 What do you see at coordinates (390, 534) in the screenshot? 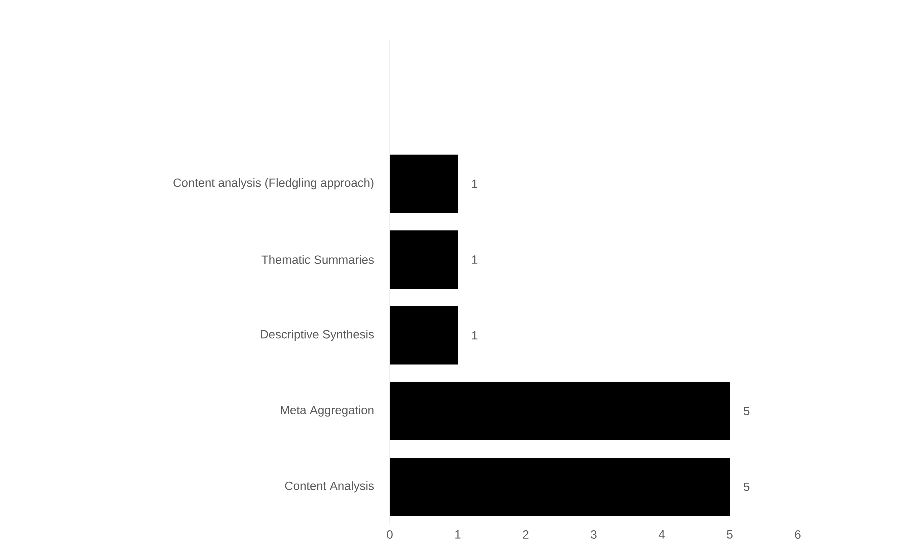
I see `x-tick-label: 0` at bounding box center [390, 534].